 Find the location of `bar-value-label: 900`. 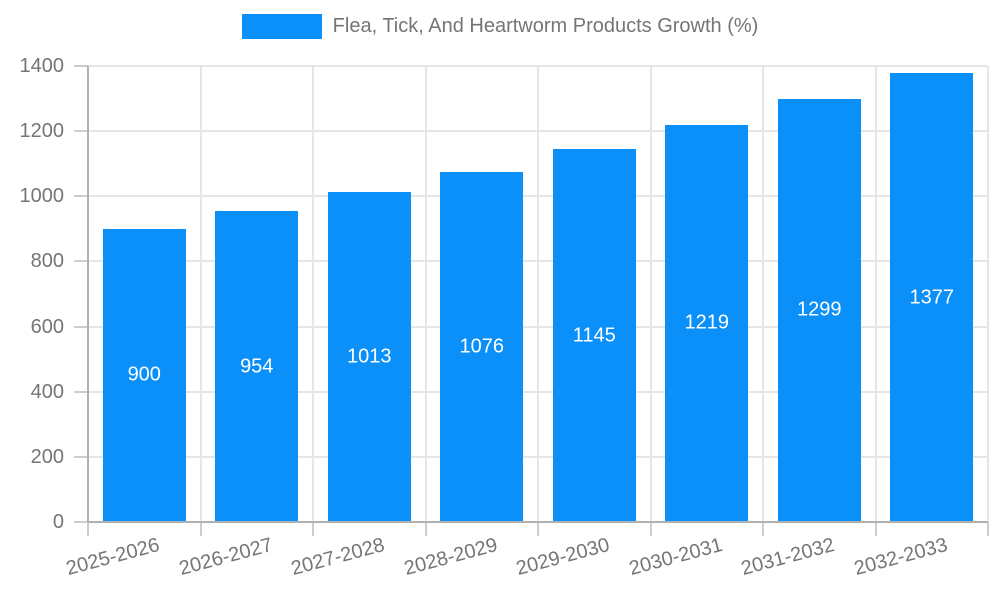

bar-value-label: 900 is located at coordinates (144, 374).